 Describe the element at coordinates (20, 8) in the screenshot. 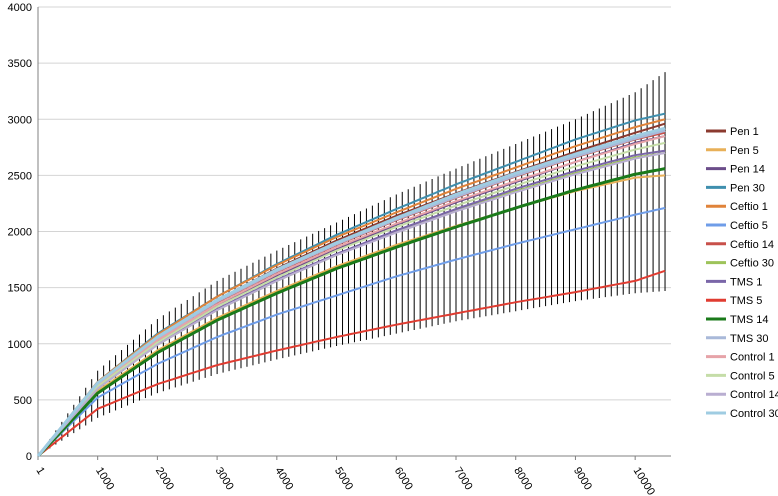

I see `y-tick-label: 4000` at that location.